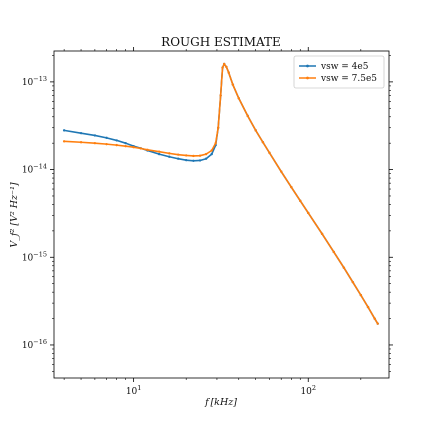  I want to click on legend-box, so click(339, 72).